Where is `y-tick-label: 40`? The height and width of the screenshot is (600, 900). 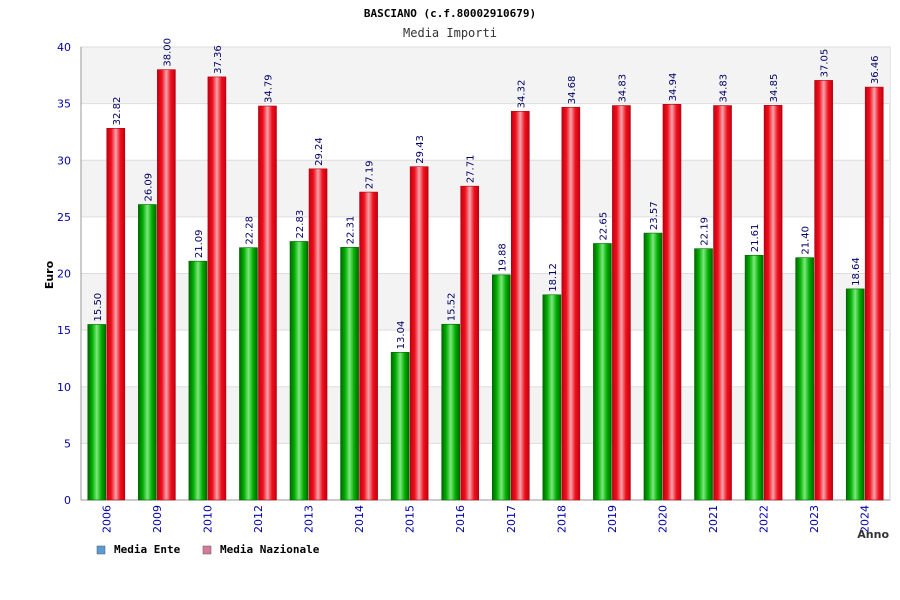 y-tick-label: 40 is located at coordinates (64, 47).